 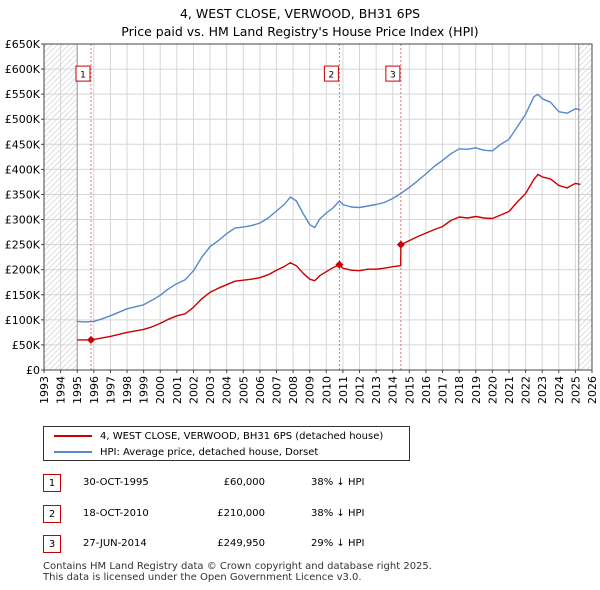 I want to click on x-tick-label: 2001, so click(x=177, y=390).